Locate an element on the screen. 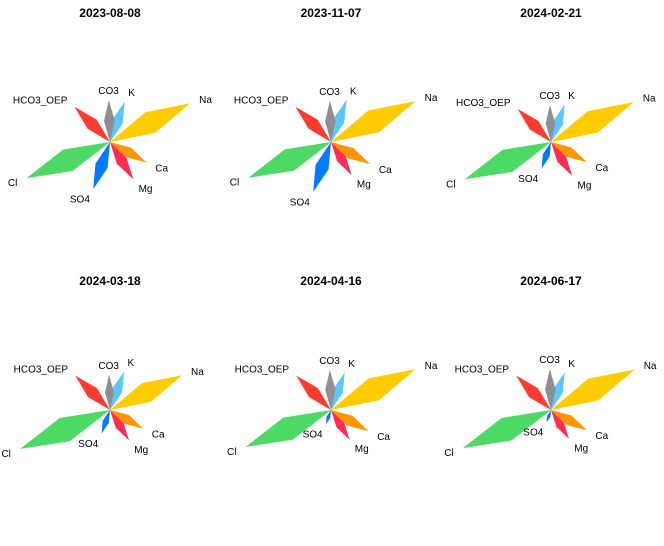 This screenshot has height=546, width=664. panel-title: 2024-02-21 is located at coordinates (551, 13).